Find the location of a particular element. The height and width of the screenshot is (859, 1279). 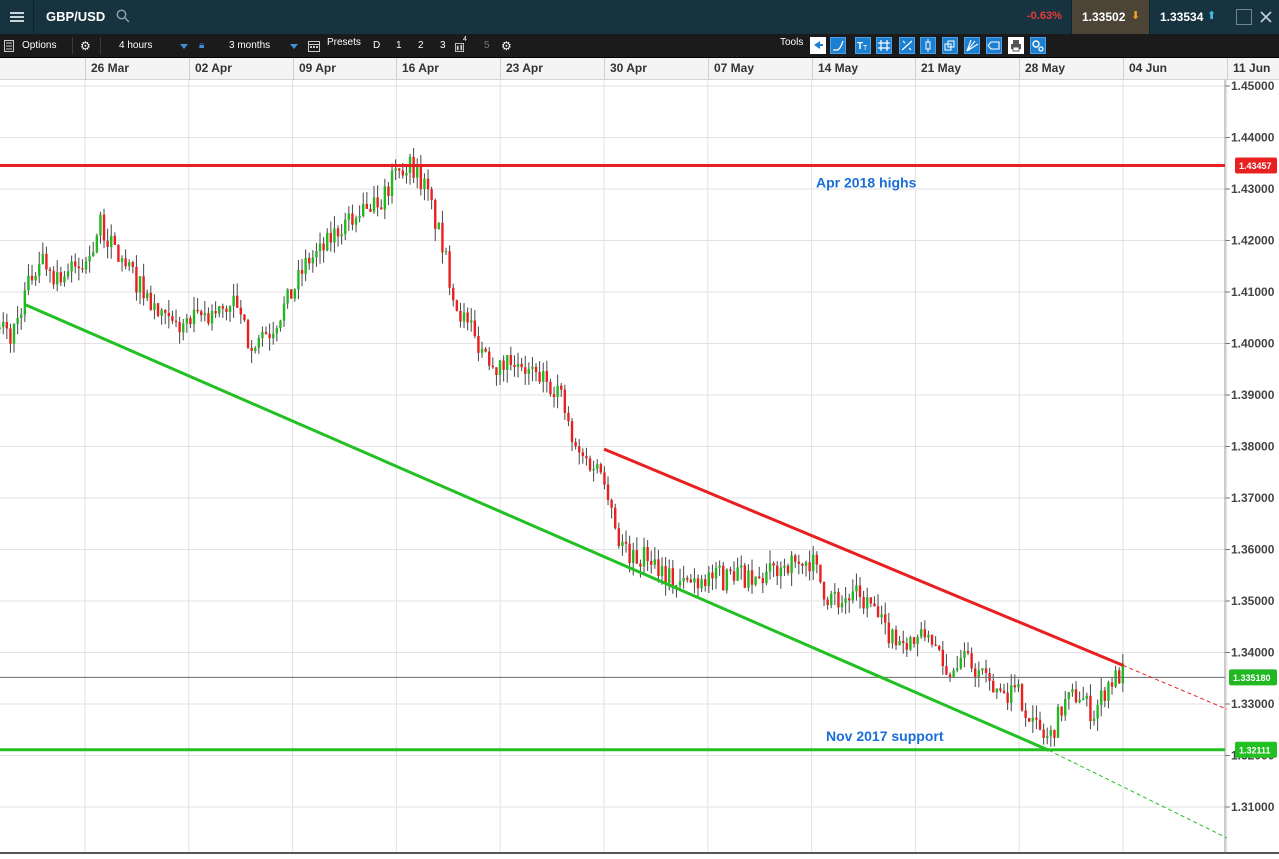

chart-type-icon is located at coordinates (459, 47).